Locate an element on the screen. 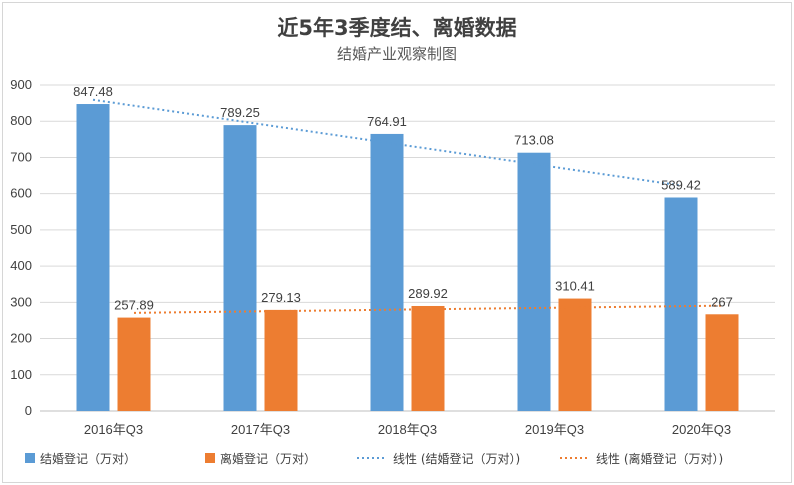 This screenshot has height=485, width=794. data-label: 289.92 is located at coordinates (428, 293).